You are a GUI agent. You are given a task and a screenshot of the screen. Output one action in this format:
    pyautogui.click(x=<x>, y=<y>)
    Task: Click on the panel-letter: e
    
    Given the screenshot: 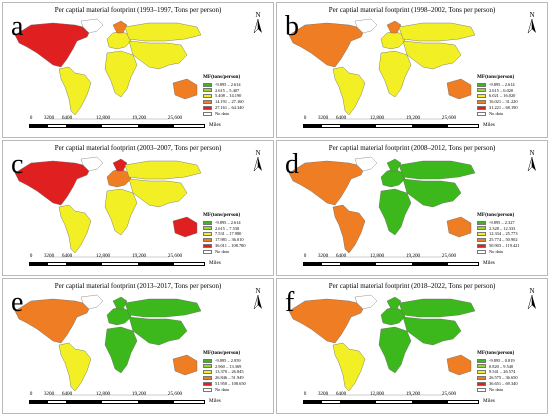 What is the action you would take?
    pyautogui.click(x=17, y=302)
    